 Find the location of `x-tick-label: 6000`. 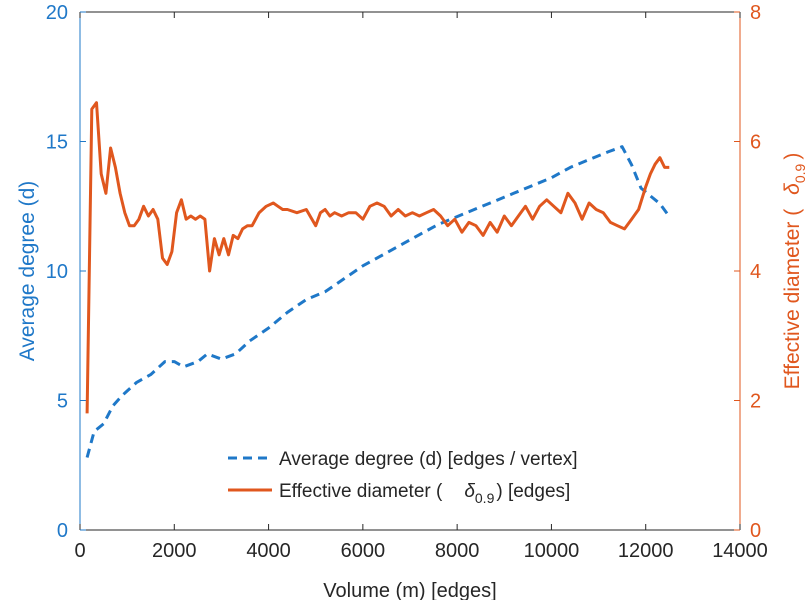

x-tick-label: 6000 is located at coordinates (363, 551).